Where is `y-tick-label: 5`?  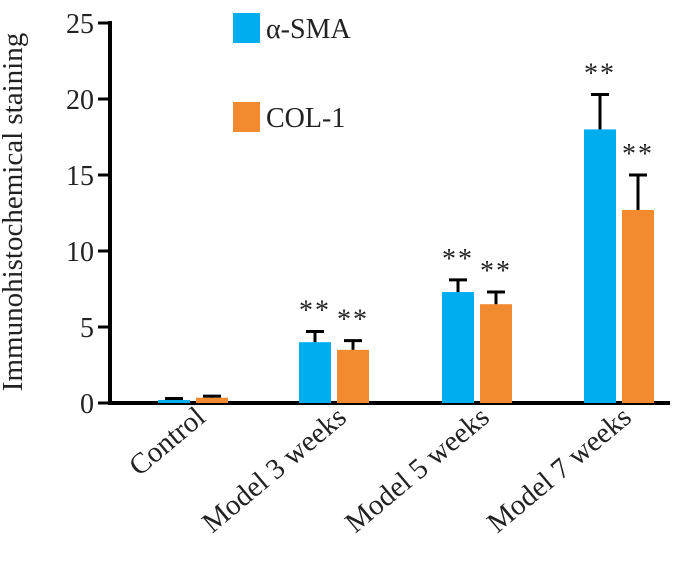
y-tick-label: 5 is located at coordinates (87, 328).